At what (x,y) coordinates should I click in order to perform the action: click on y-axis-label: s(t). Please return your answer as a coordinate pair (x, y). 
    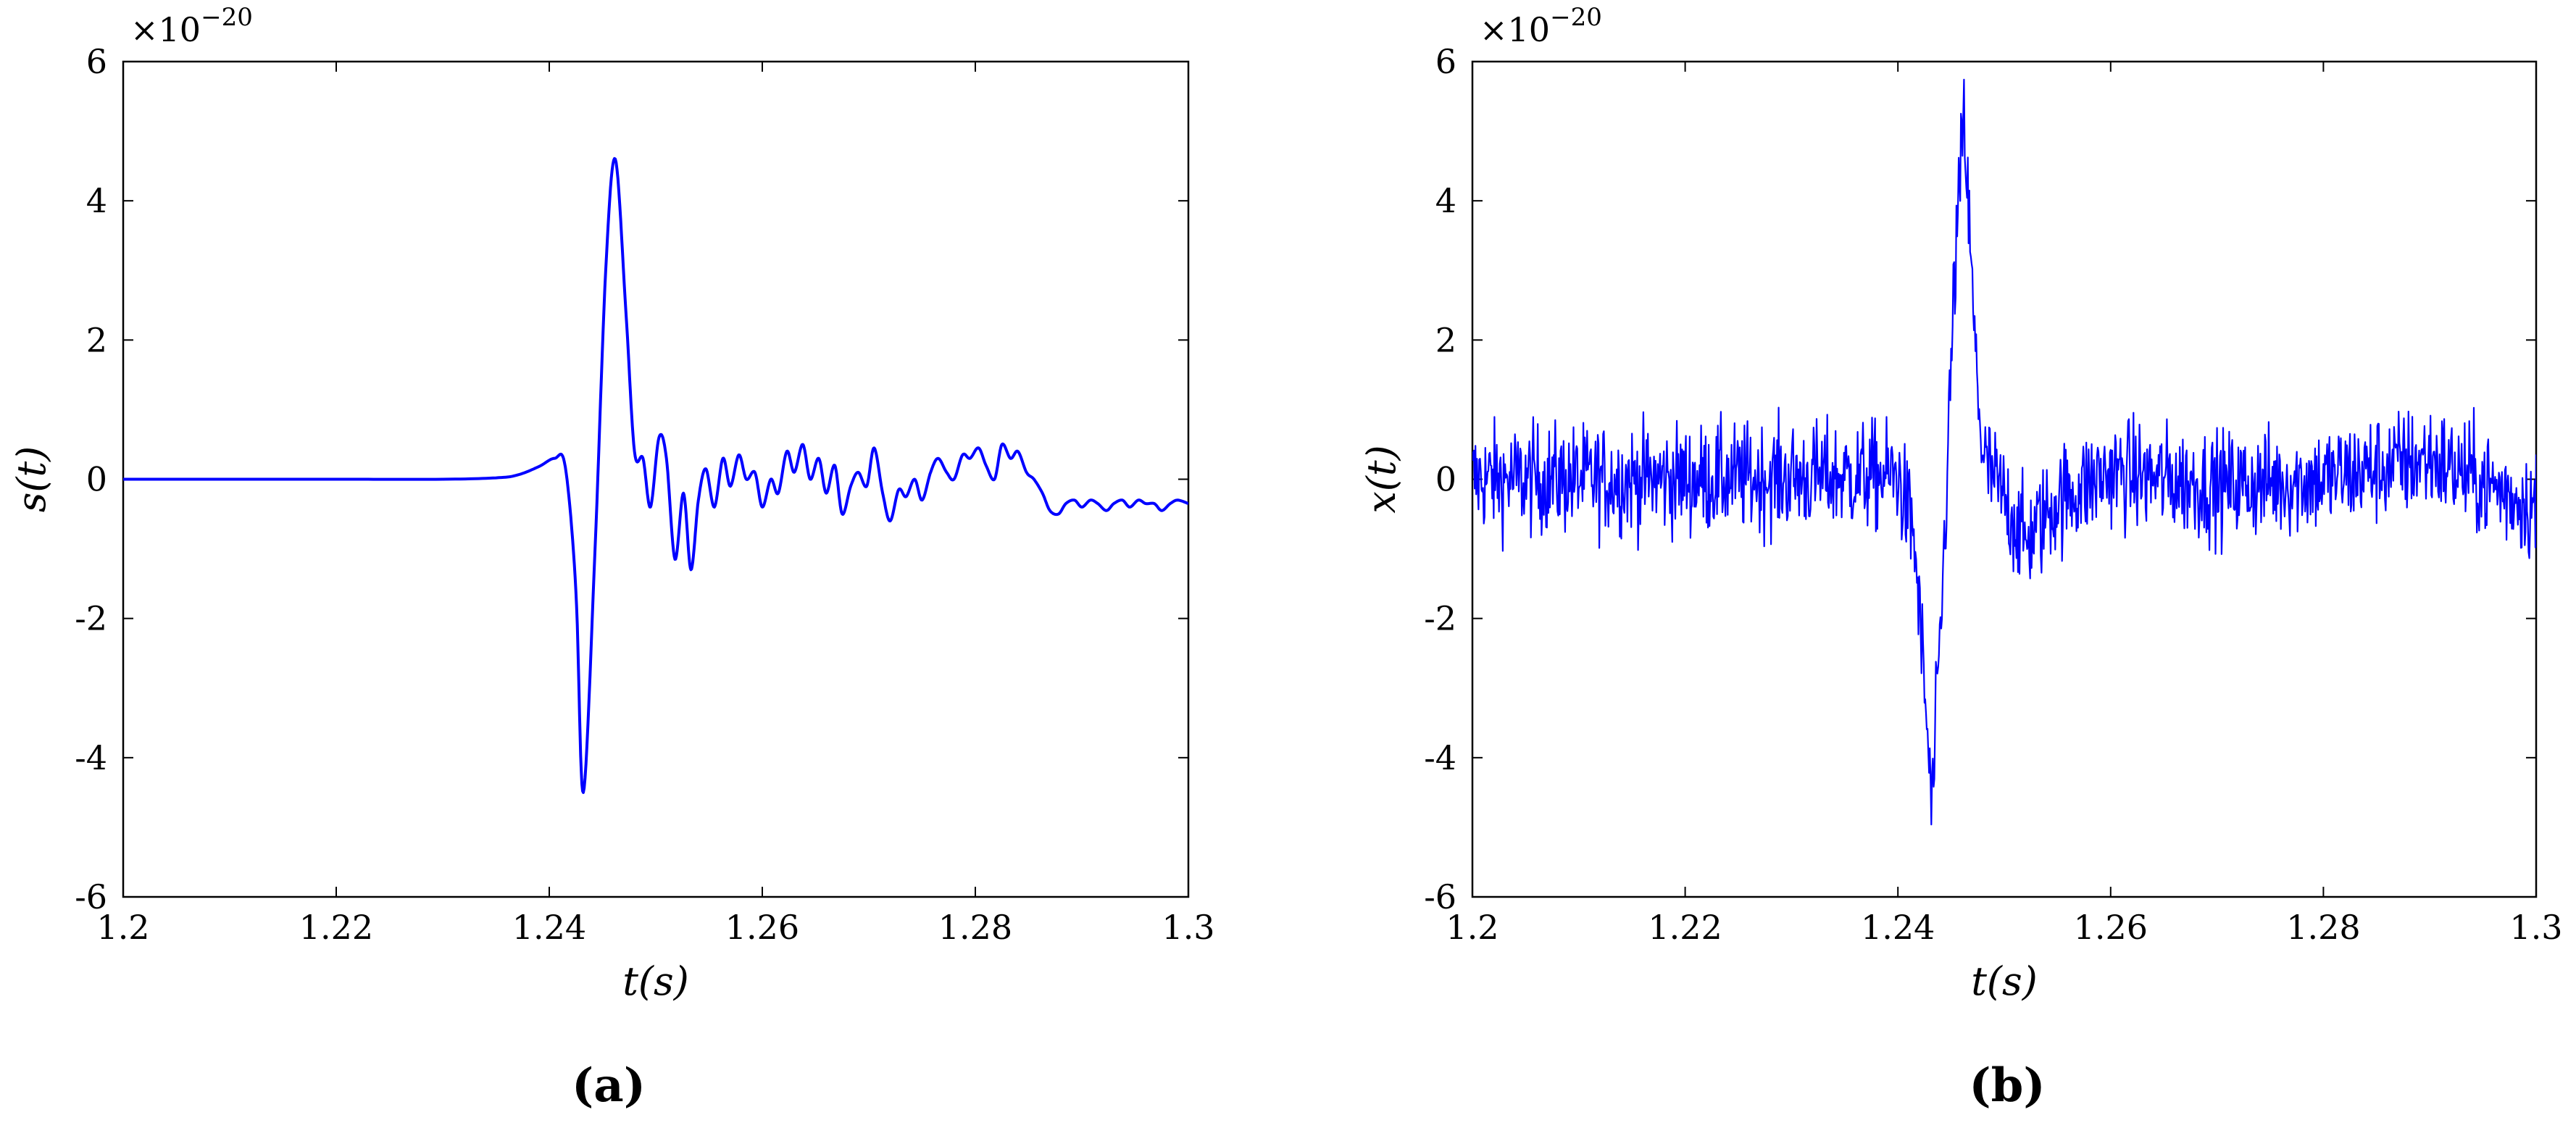
    Looking at the image, I should click on (31, 479).